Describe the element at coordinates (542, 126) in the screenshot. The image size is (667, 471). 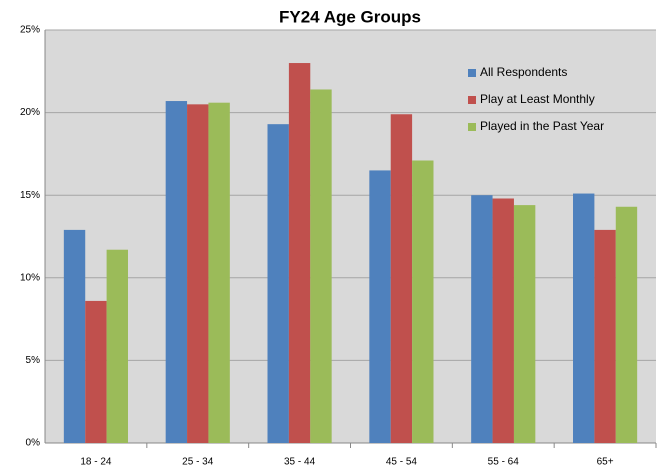
I see `legend-label: Played in the Past Year` at that location.